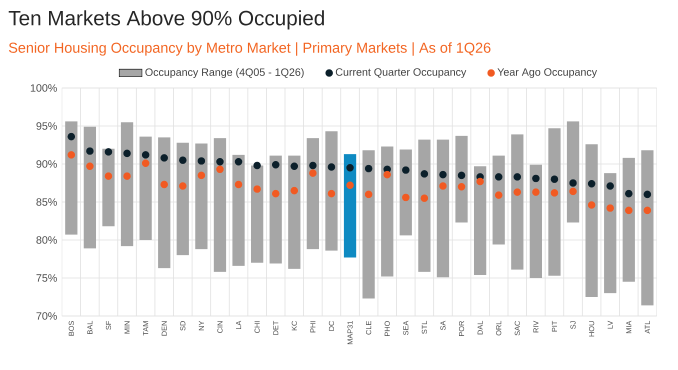 The height and width of the screenshot is (370, 678). Describe the element at coordinates (166, 20) in the screenshot. I see `chart-title: Ten Markets Above 90% Occupied` at that location.